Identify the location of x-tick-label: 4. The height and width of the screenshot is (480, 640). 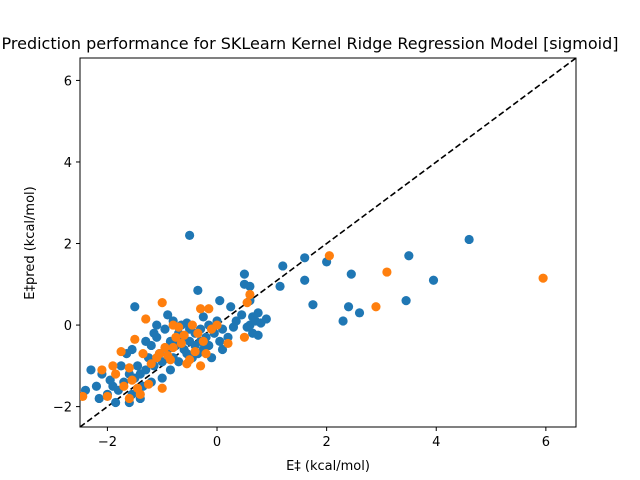
(436, 442).